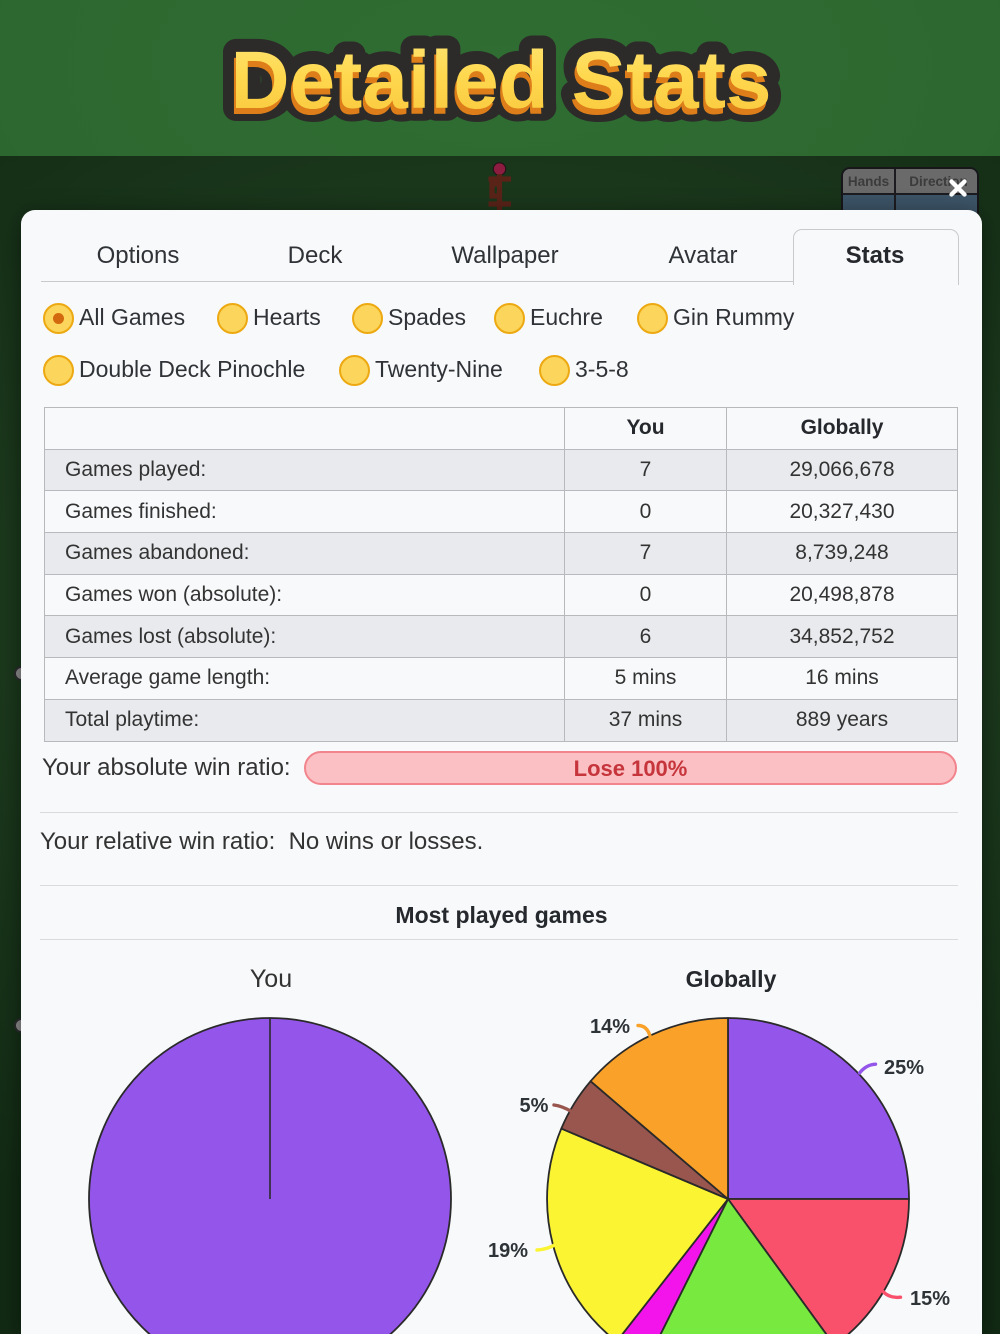 Image resolution: width=1000 pixels, height=1334 pixels. Describe the element at coordinates (534, 1106) in the screenshot. I see `svg-text: 5%` at that location.